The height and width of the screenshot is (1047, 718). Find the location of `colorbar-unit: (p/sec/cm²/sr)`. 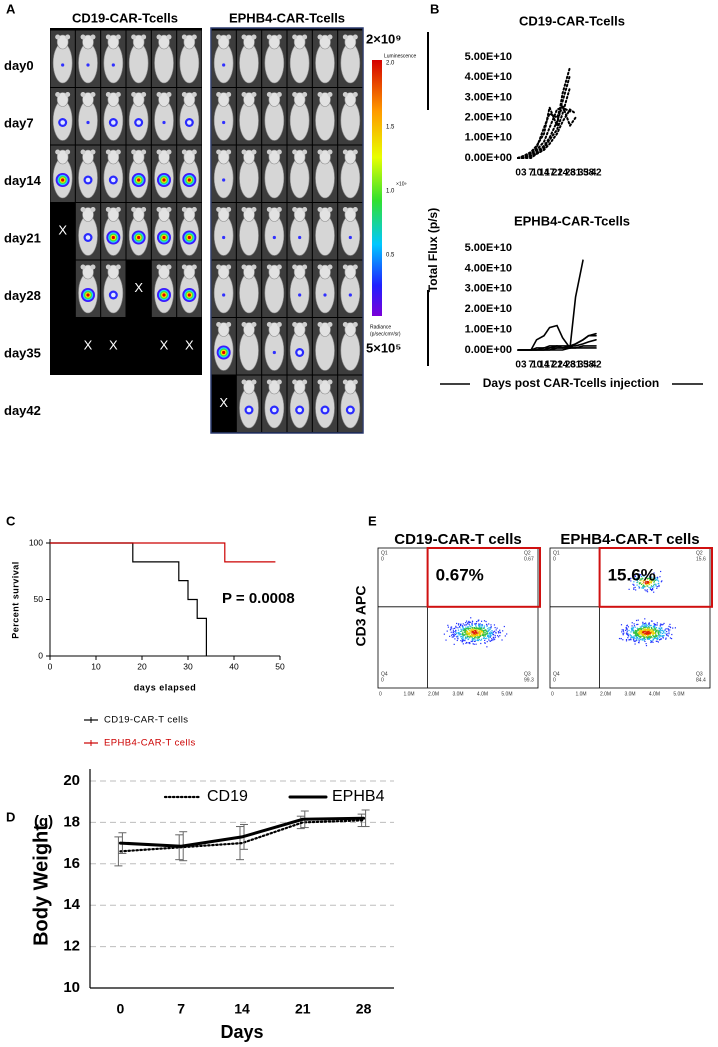

colorbar-unit: (p/sec/cm²/sr) is located at coordinates (385, 334).